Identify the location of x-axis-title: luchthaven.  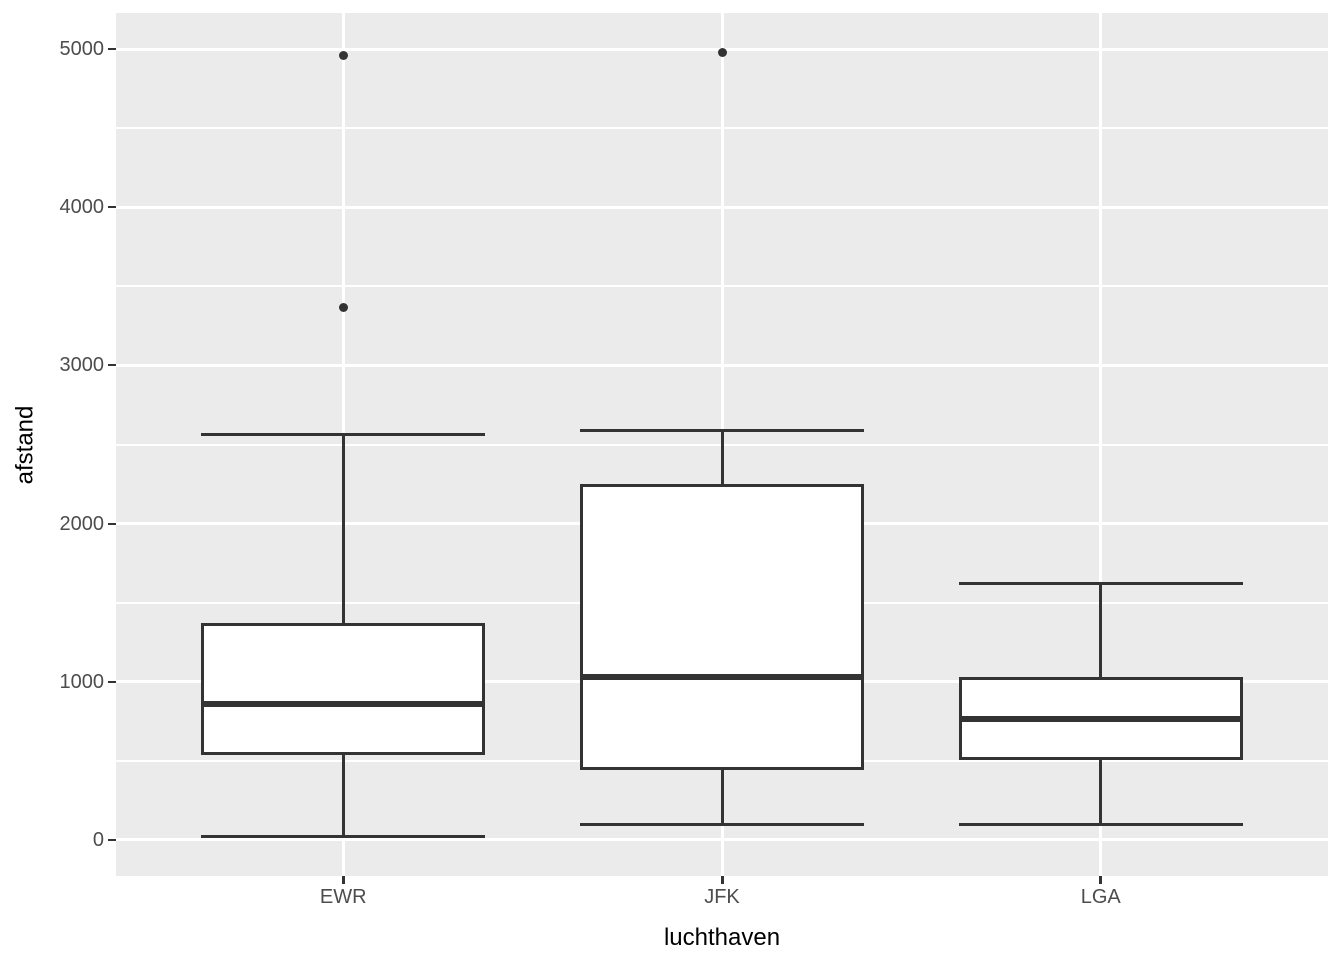
(722, 937).